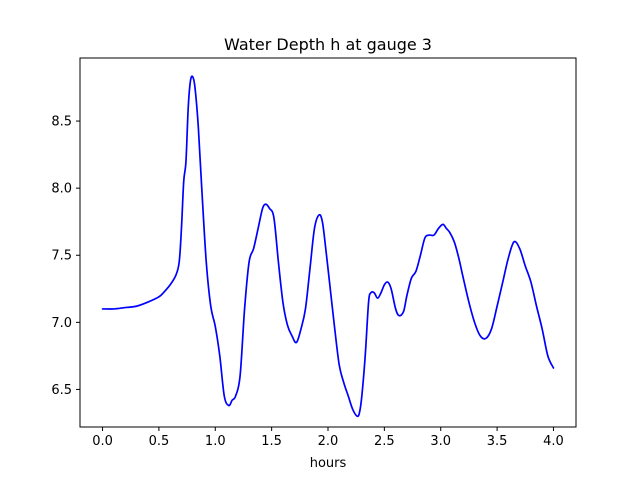 The height and width of the screenshot is (480, 640). I want to click on x-tick-label: 0.0, so click(102, 441).